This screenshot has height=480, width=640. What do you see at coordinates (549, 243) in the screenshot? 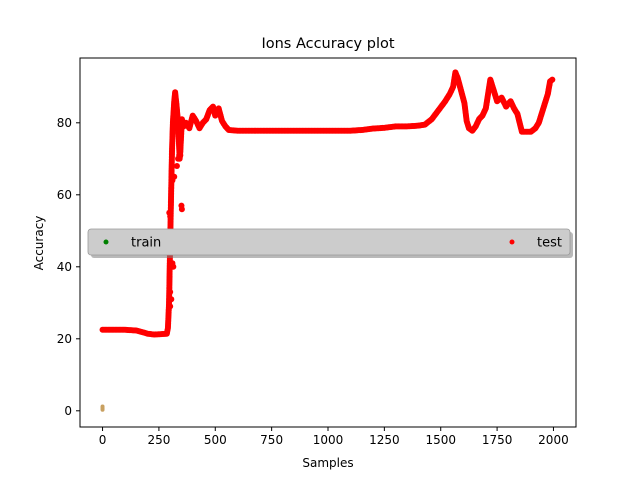
I see `legend-label-test: test` at bounding box center [549, 243].